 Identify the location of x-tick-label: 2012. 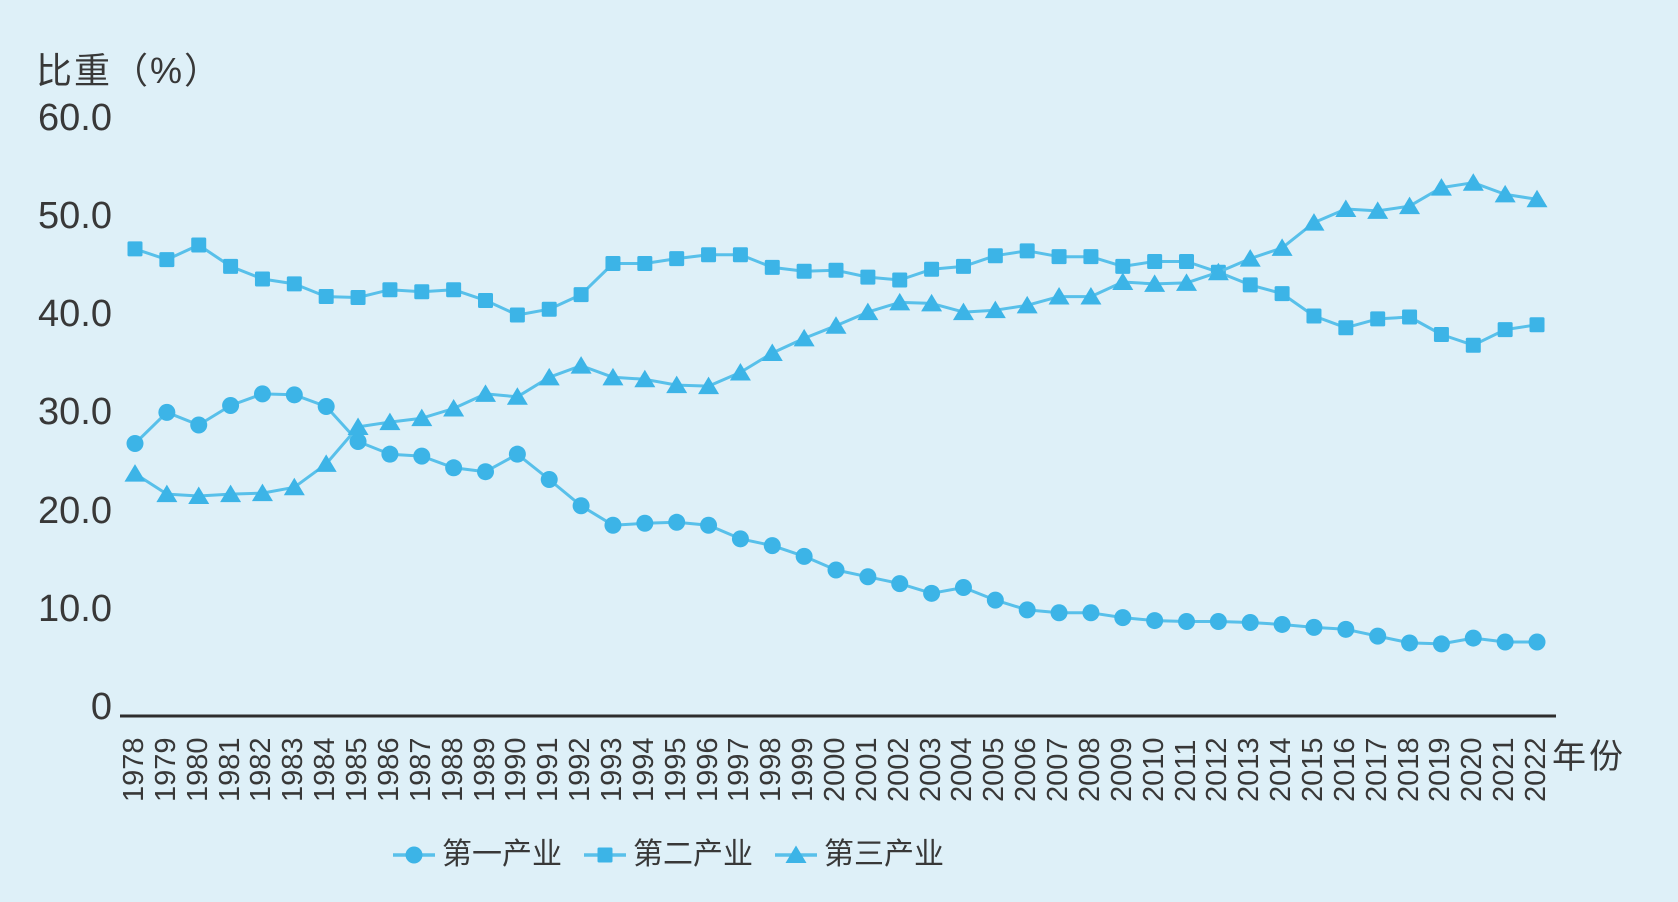
(1217, 769).